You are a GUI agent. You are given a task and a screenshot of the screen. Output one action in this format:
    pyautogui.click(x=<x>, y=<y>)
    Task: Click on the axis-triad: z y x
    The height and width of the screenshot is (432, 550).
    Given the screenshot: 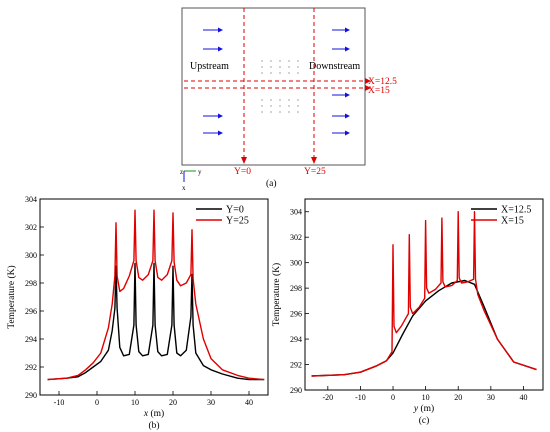 What is the action you would take?
    pyautogui.click(x=191, y=180)
    